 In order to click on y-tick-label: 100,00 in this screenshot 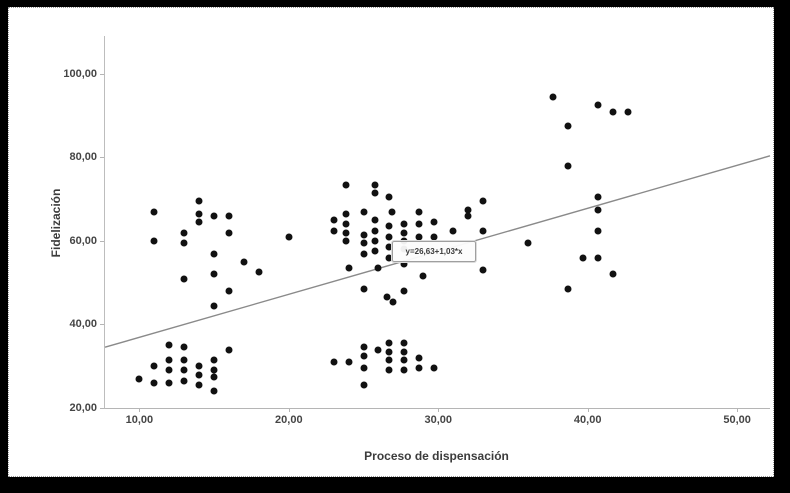, I will do `click(80, 73)`.